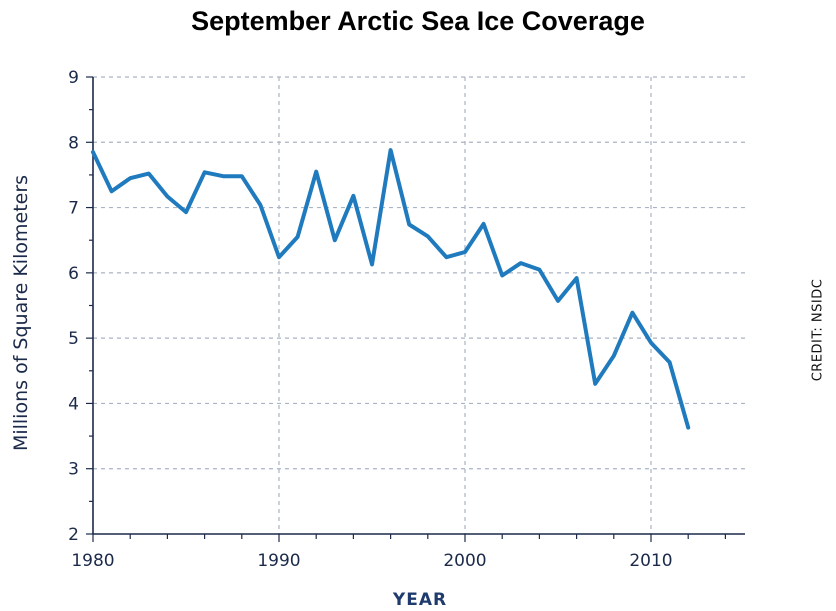 Image resolution: width=836 pixels, height=611 pixels. I want to click on x-tick-label: 1990, so click(278, 561).